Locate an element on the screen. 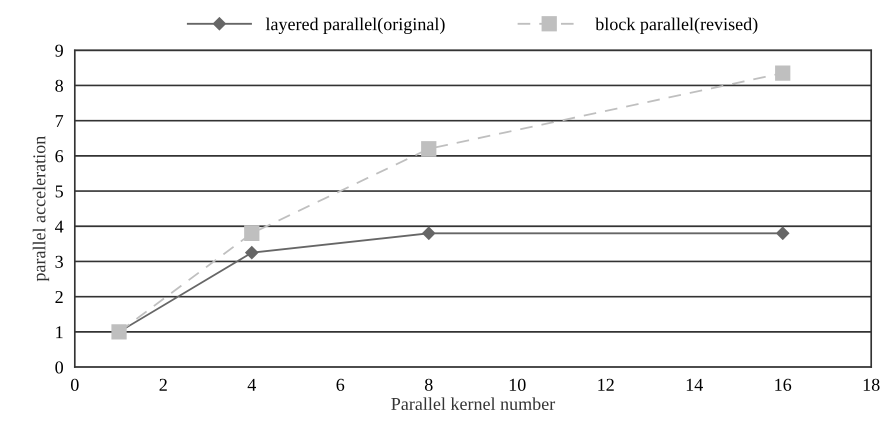  x-tick-label: 6 is located at coordinates (340, 384).